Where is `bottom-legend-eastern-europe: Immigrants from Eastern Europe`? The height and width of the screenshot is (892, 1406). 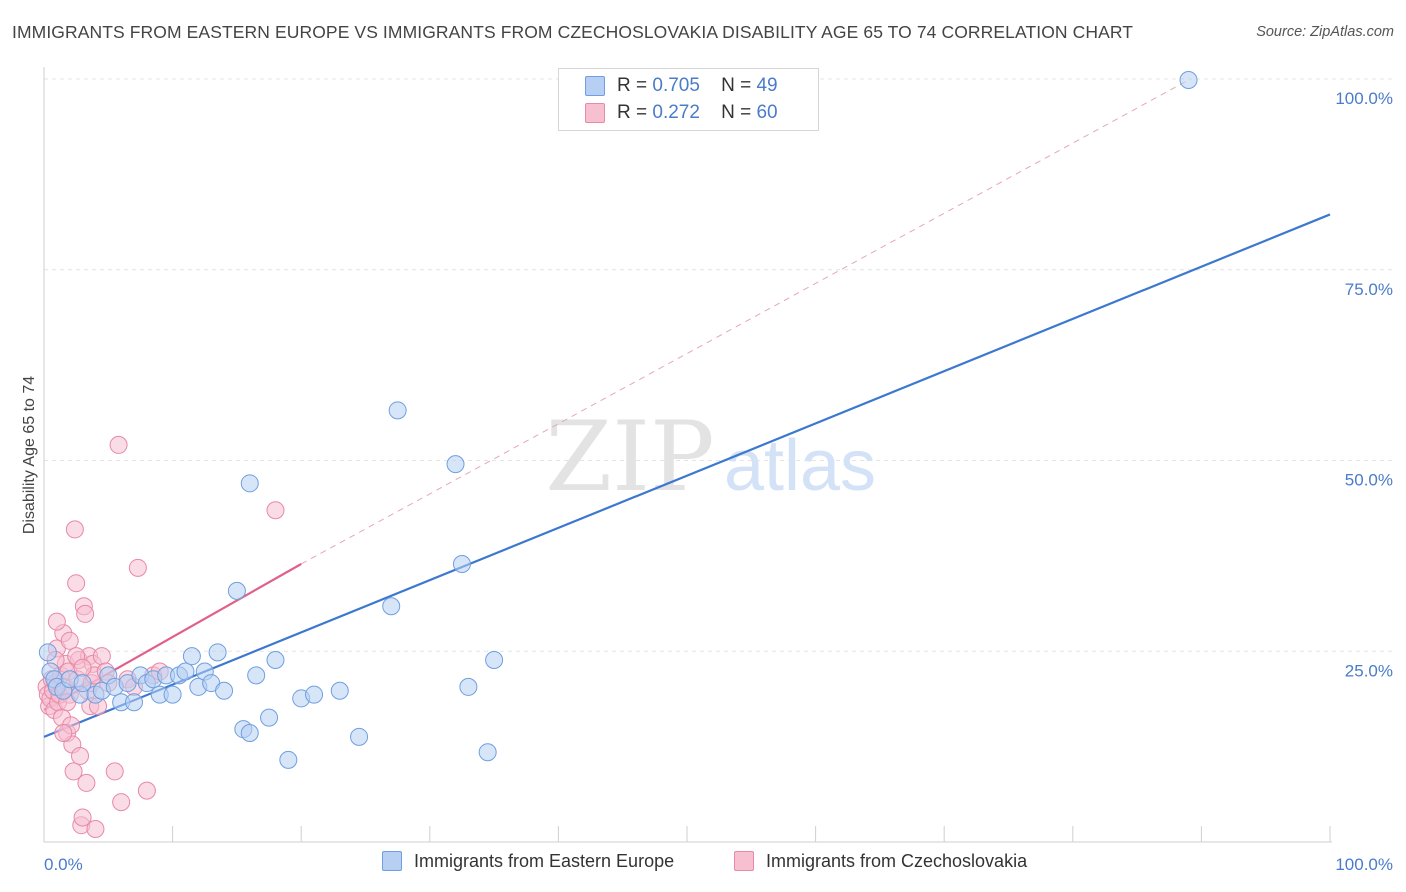 bottom-legend-eastern-europe: Immigrants from Eastern Europe is located at coordinates (528, 861).